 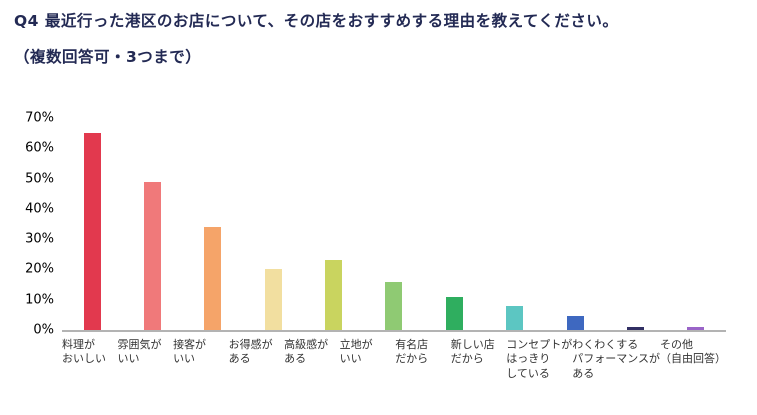 I want to click on x-axis-label: 有名店 だから, so click(x=412, y=352).